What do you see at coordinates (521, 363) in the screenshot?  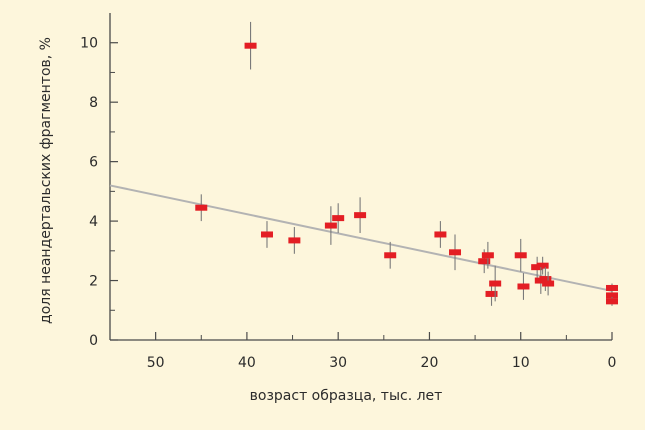 I see `x-tick-label-10: 10` at bounding box center [521, 363].